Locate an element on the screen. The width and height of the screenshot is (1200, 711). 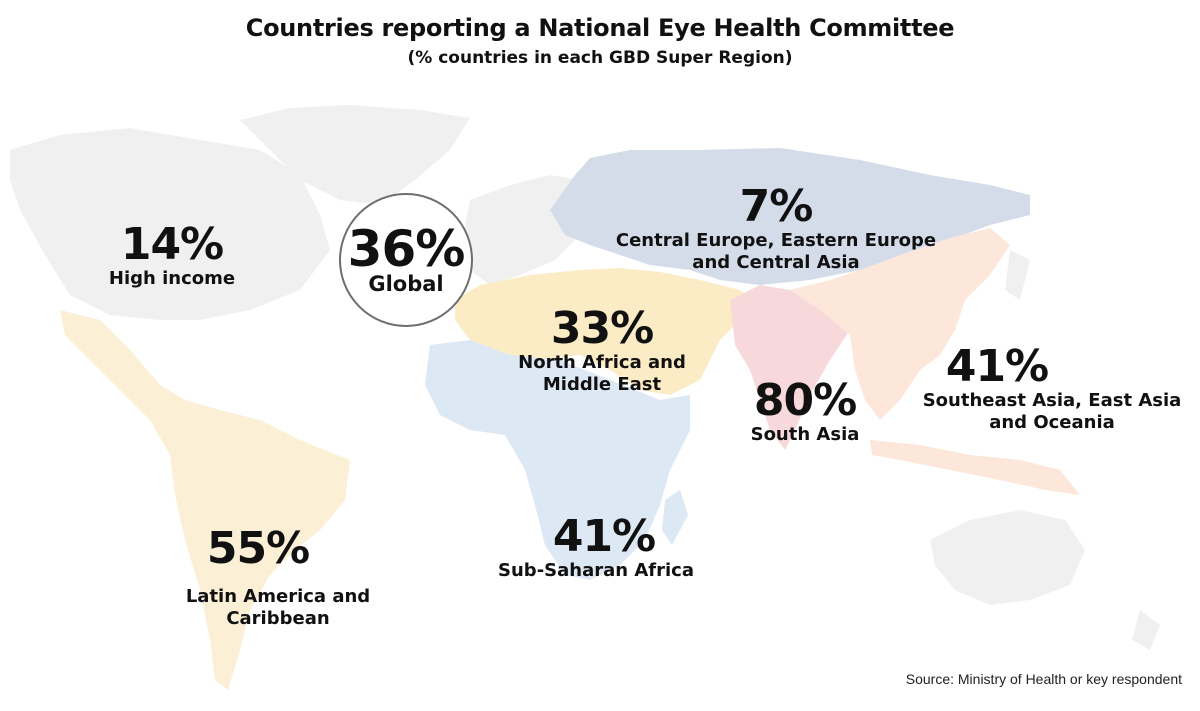
north-africa-value: 33% is located at coordinates (602, 328).